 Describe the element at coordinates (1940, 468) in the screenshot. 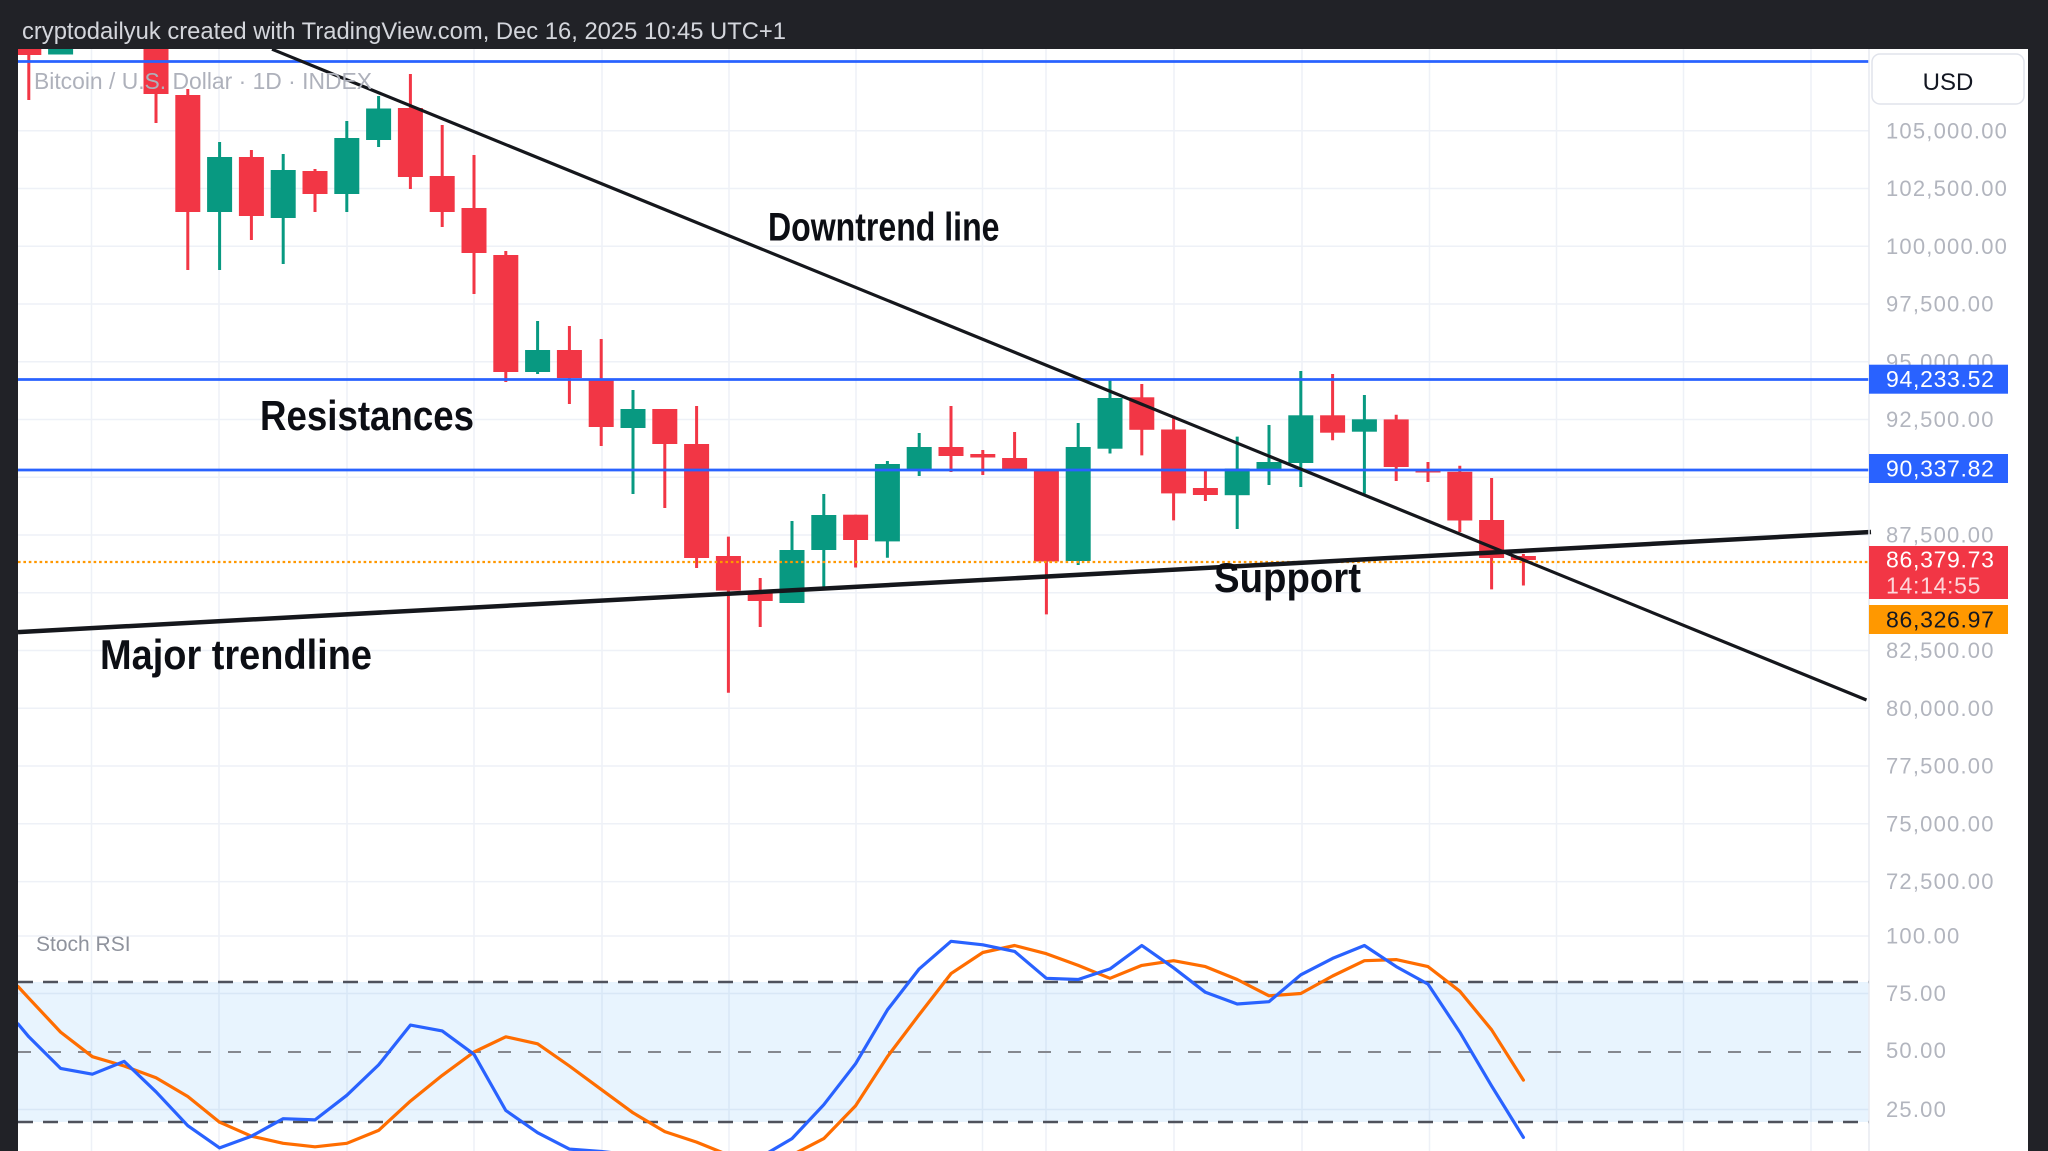

I see `svg-text: 90,337.82` at that location.